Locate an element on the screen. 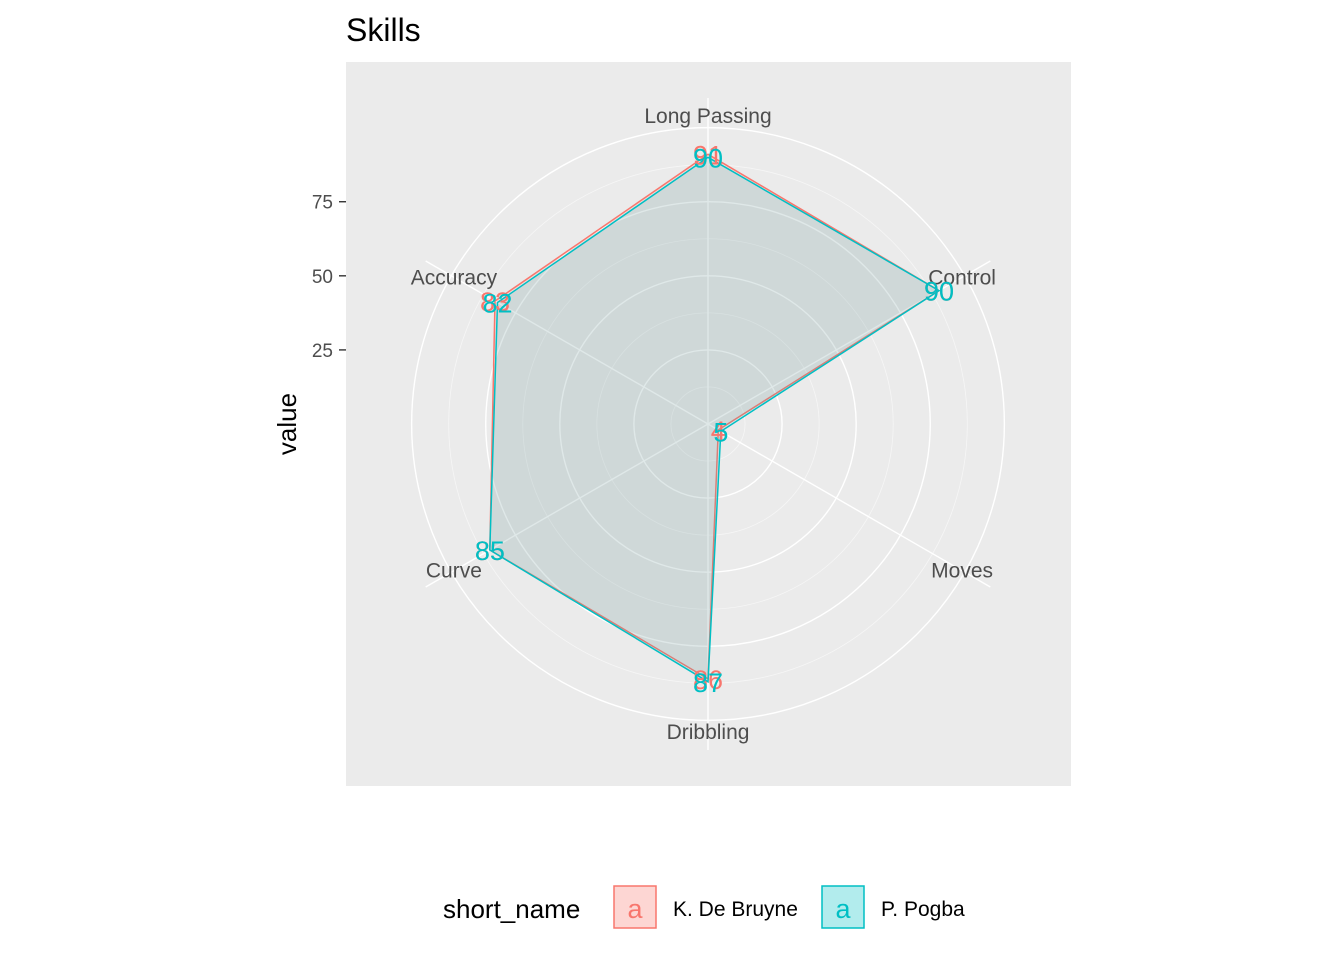 The image size is (1344, 960). value-label: 83 is located at coordinates (495, 302).